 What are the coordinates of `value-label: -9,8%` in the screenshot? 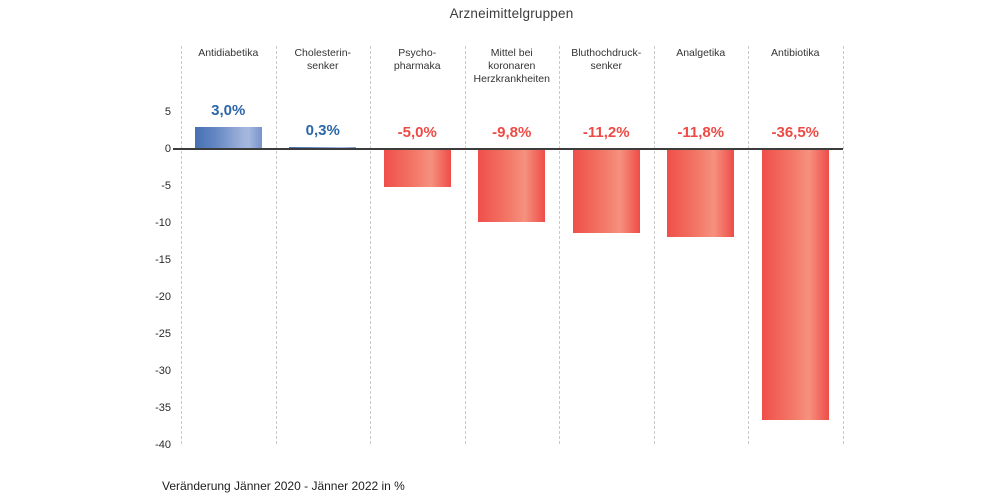 It's located at (512, 133).